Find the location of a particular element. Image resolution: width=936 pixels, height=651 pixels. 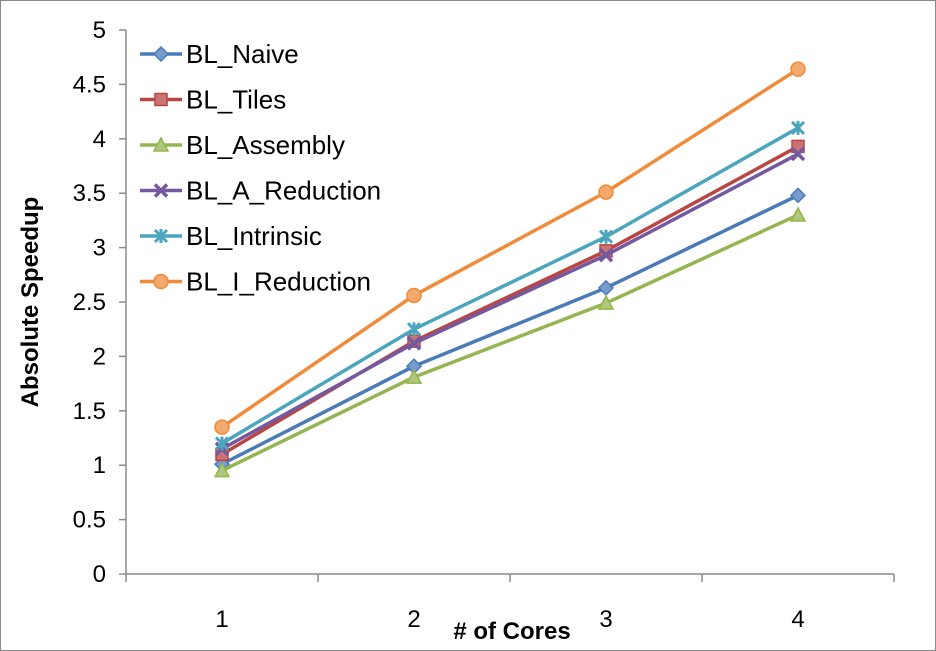

y-tick-label: 5 is located at coordinates (99, 30).